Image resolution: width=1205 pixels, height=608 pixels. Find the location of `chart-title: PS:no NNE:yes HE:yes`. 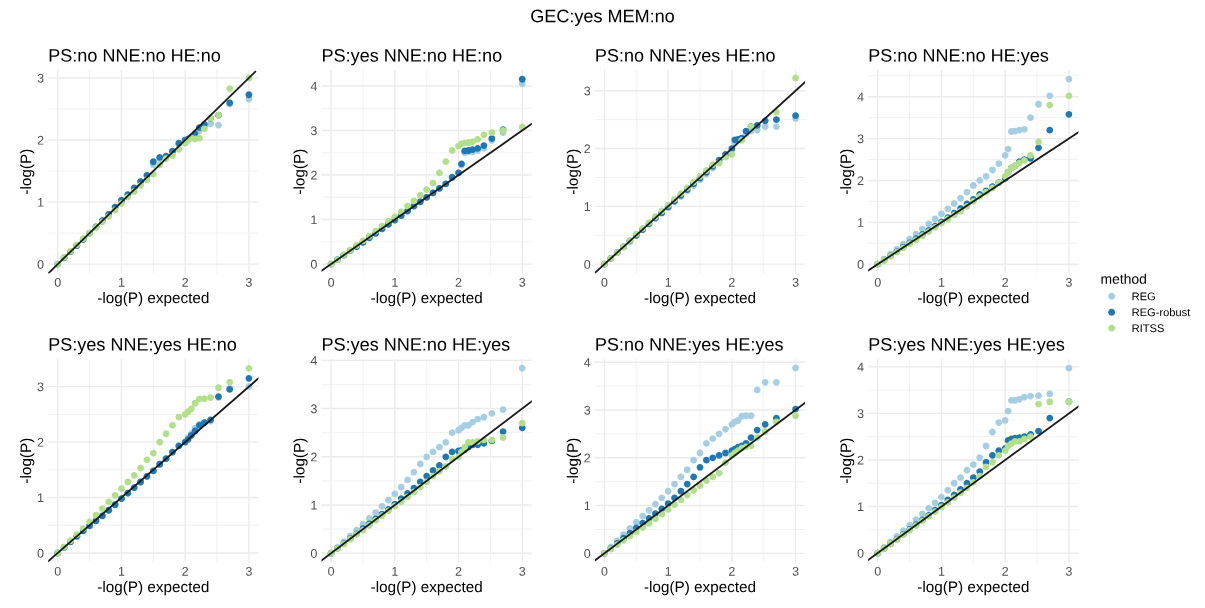

chart-title: PS:no NNE:yes HE:yes is located at coordinates (689, 346).